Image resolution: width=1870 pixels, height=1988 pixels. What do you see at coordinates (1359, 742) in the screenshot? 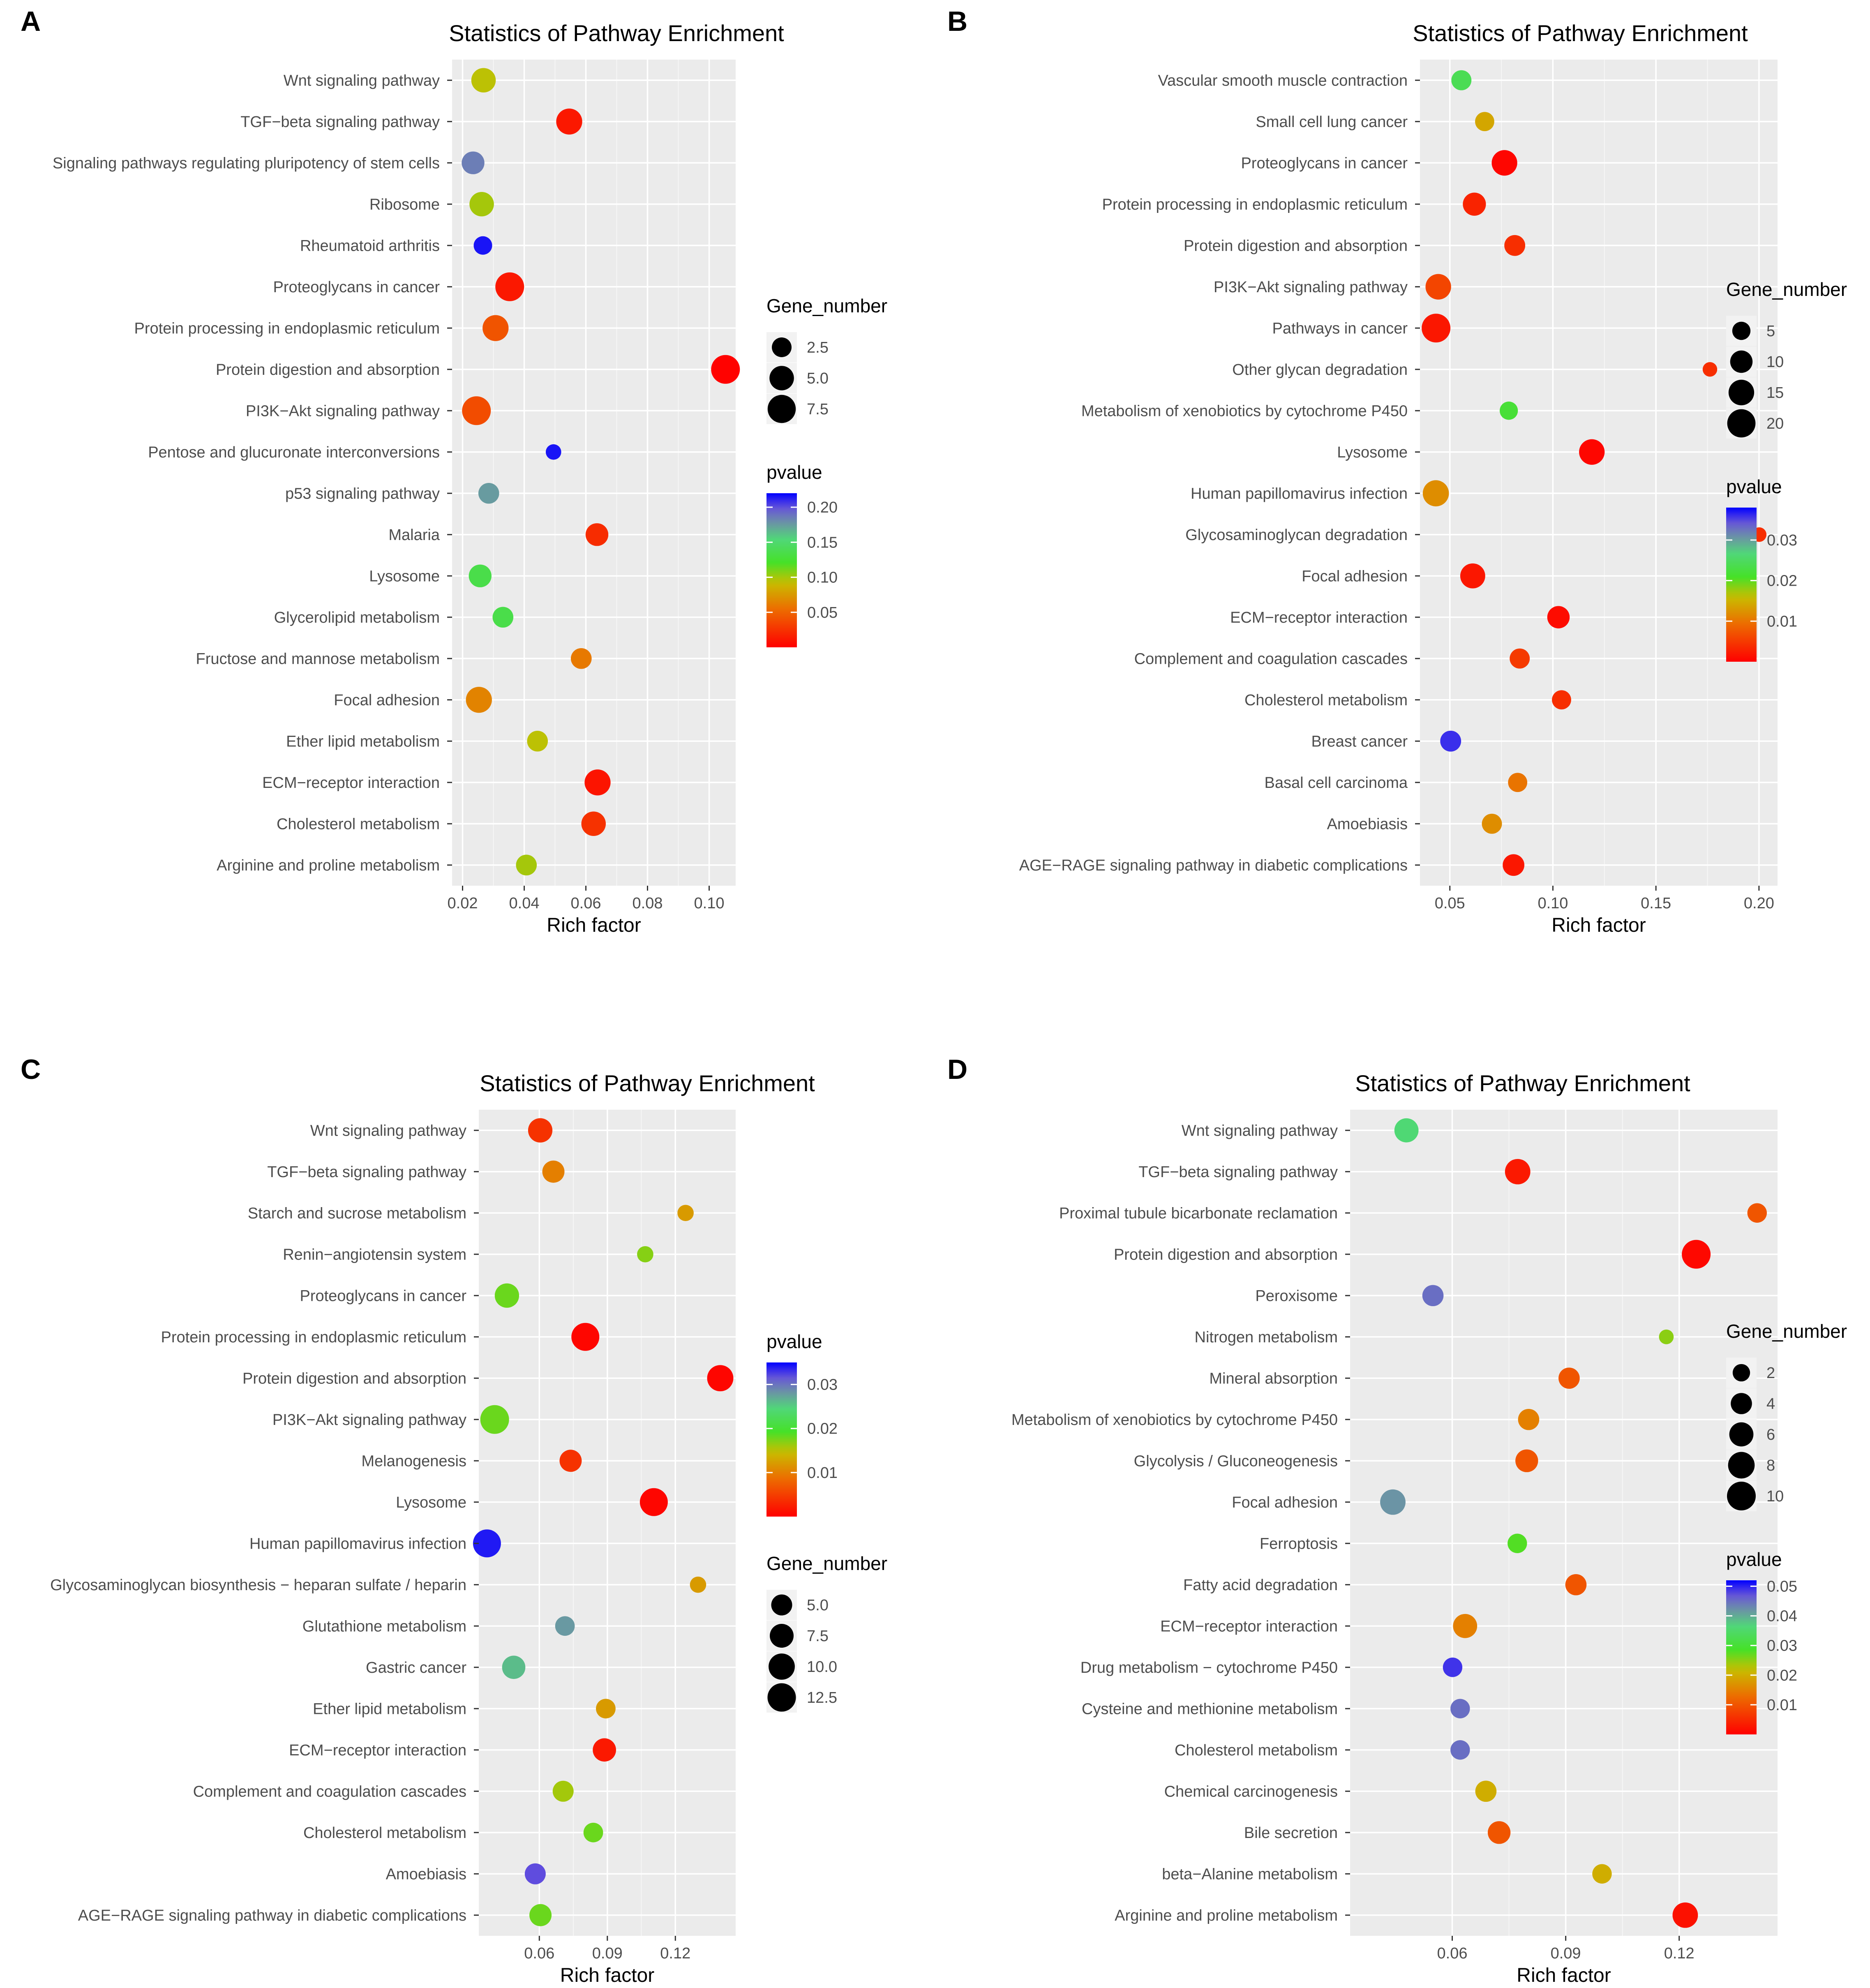
I see `pathway-label: Breast cancer` at bounding box center [1359, 742].